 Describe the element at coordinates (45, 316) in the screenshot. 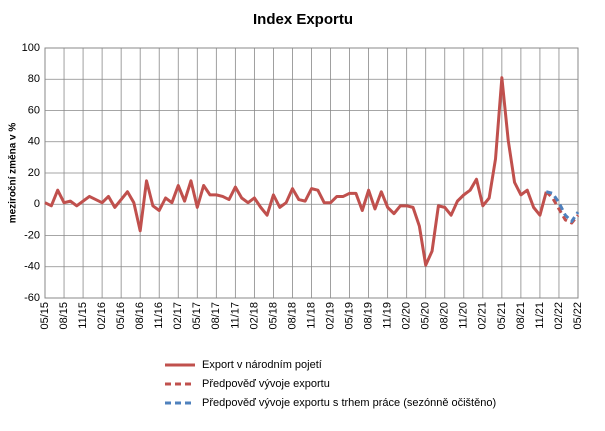

I see `x-tick-label: 05/15` at that location.